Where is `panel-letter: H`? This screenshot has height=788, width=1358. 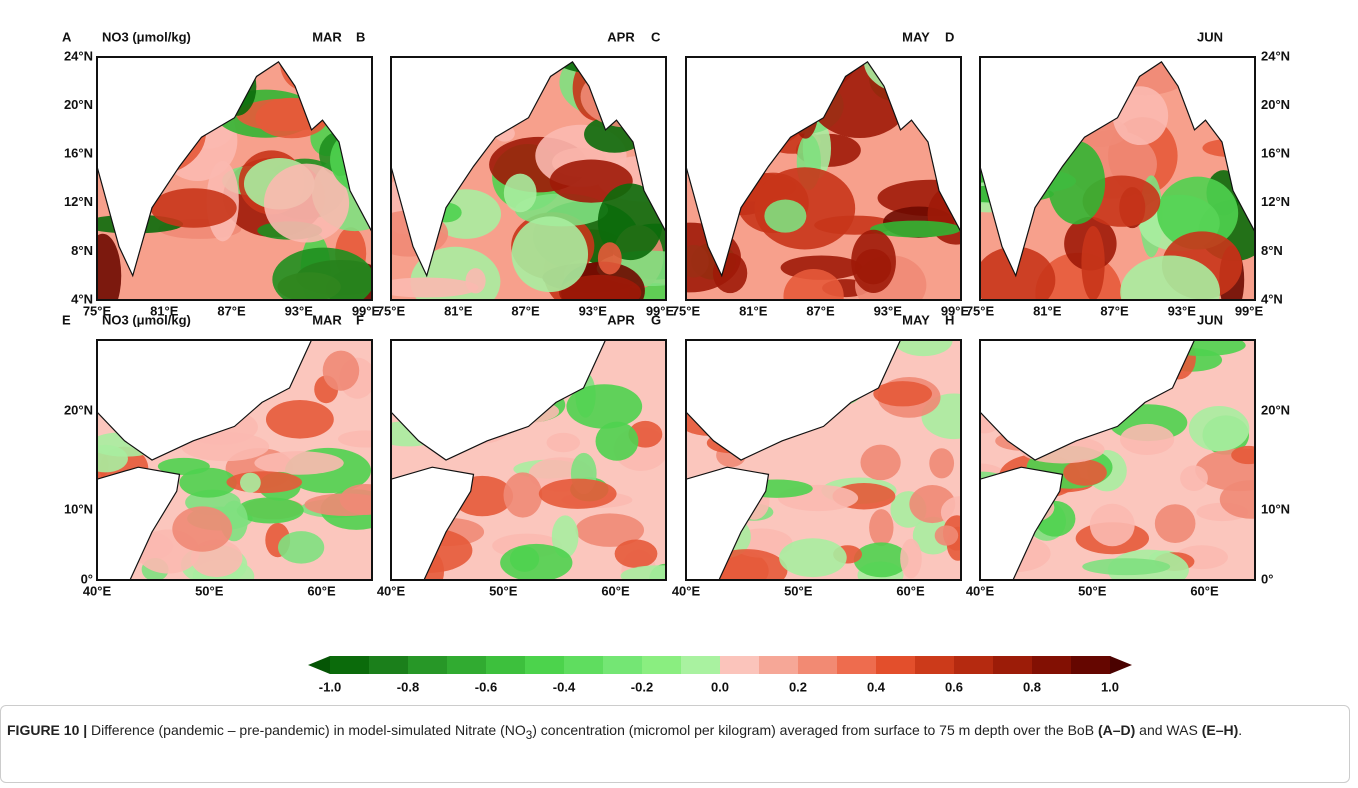 panel-letter: H is located at coordinates (949, 319).